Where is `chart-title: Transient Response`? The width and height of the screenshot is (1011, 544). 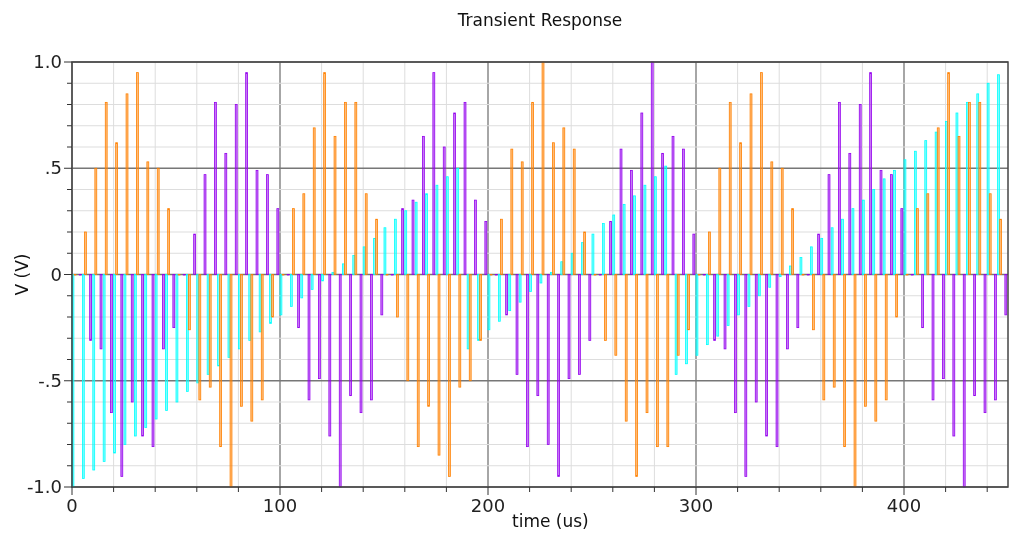
chart-title: Transient Response is located at coordinates (539, 20).